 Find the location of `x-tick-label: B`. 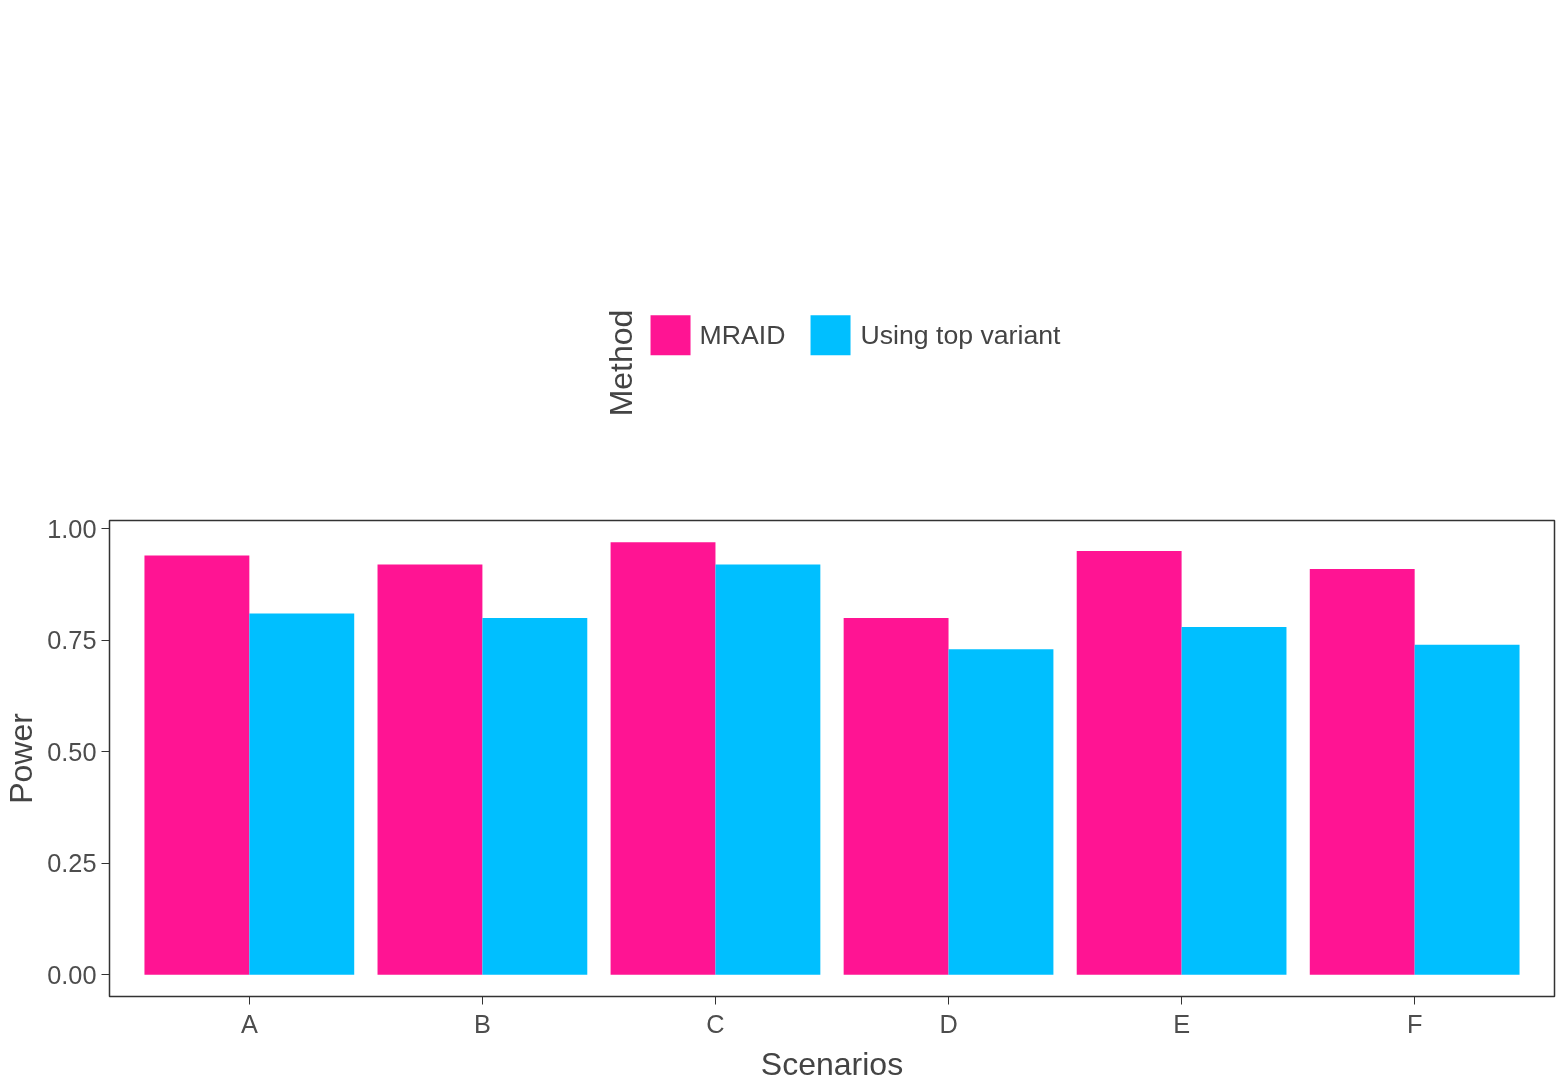

x-tick-label: B is located at coordinates (482, 1023).